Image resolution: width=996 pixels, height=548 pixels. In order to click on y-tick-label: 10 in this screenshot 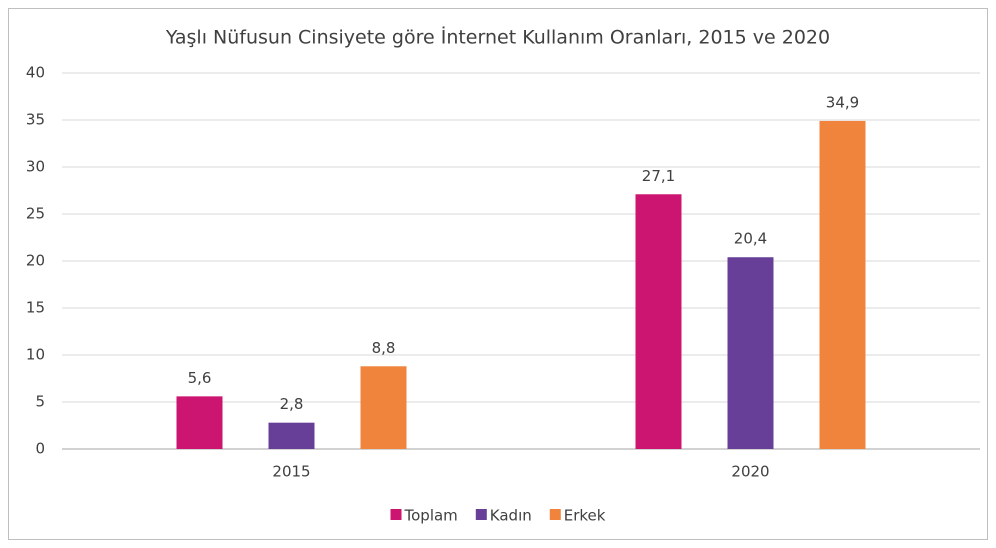, I will do `click(35, 355)`.